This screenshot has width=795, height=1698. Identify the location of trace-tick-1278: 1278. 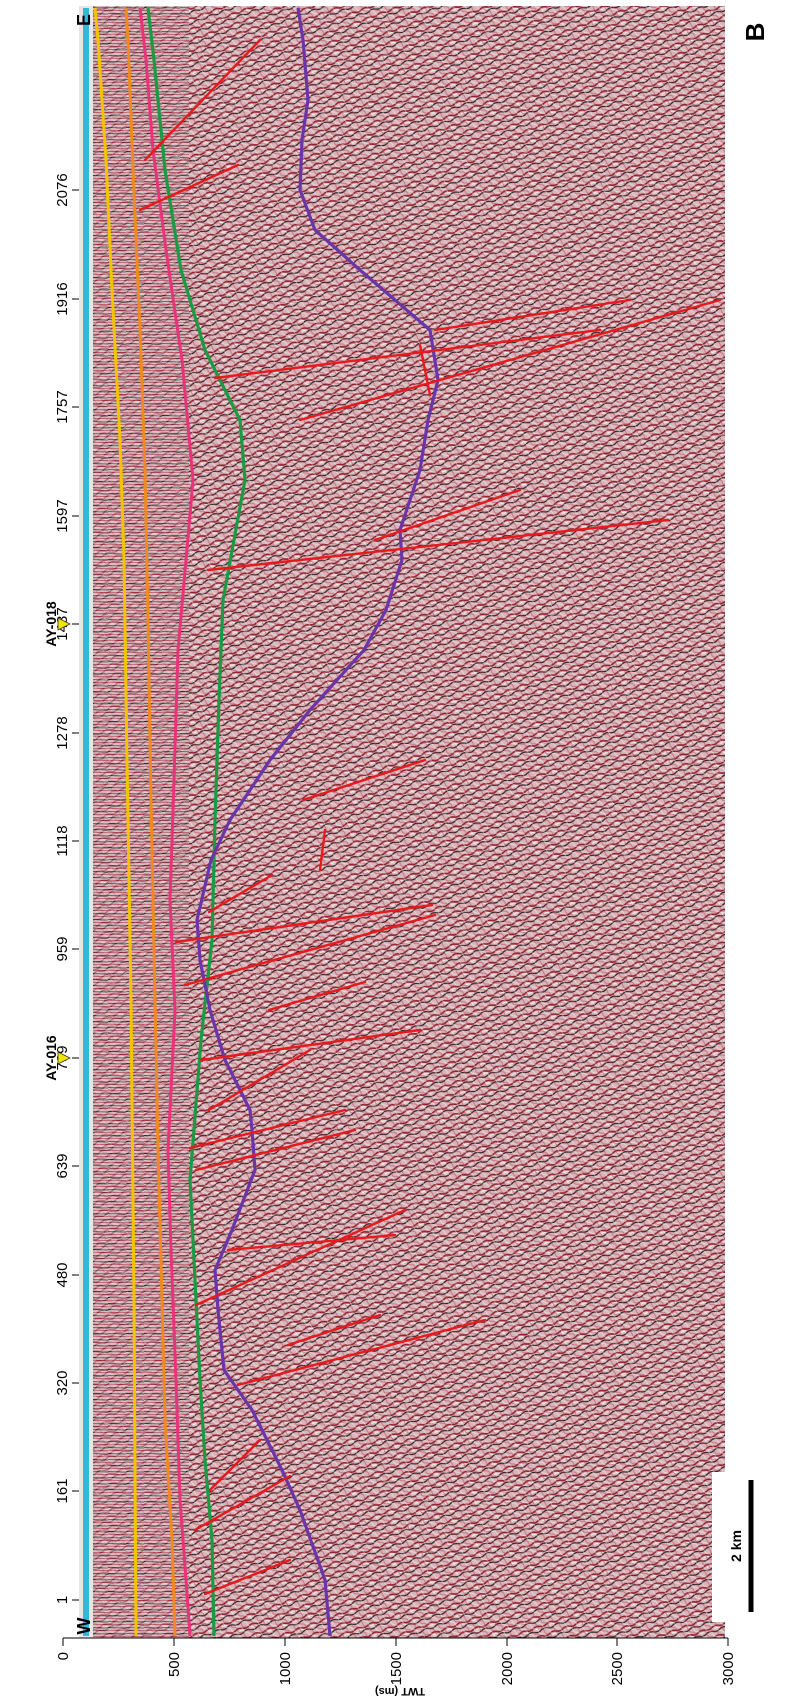
(62, 732).